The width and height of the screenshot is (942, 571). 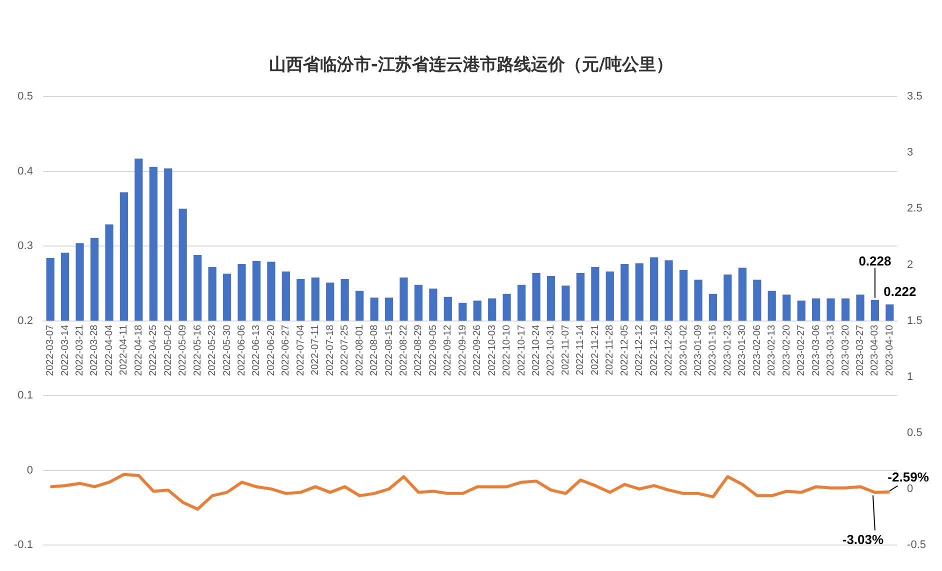 What do you see at coordinates (29, 470) in the screenshot?
I see `y-tick-label: 0` at bounding box center [29, 470].